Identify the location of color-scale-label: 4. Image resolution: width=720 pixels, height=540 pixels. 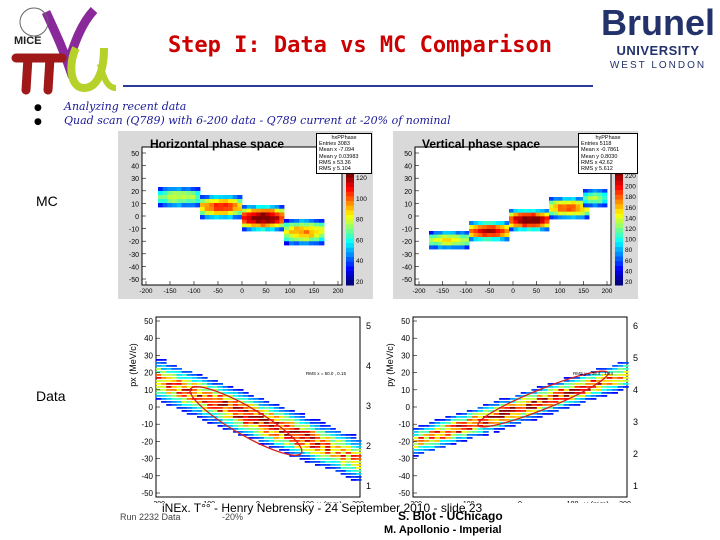
(368, 366).